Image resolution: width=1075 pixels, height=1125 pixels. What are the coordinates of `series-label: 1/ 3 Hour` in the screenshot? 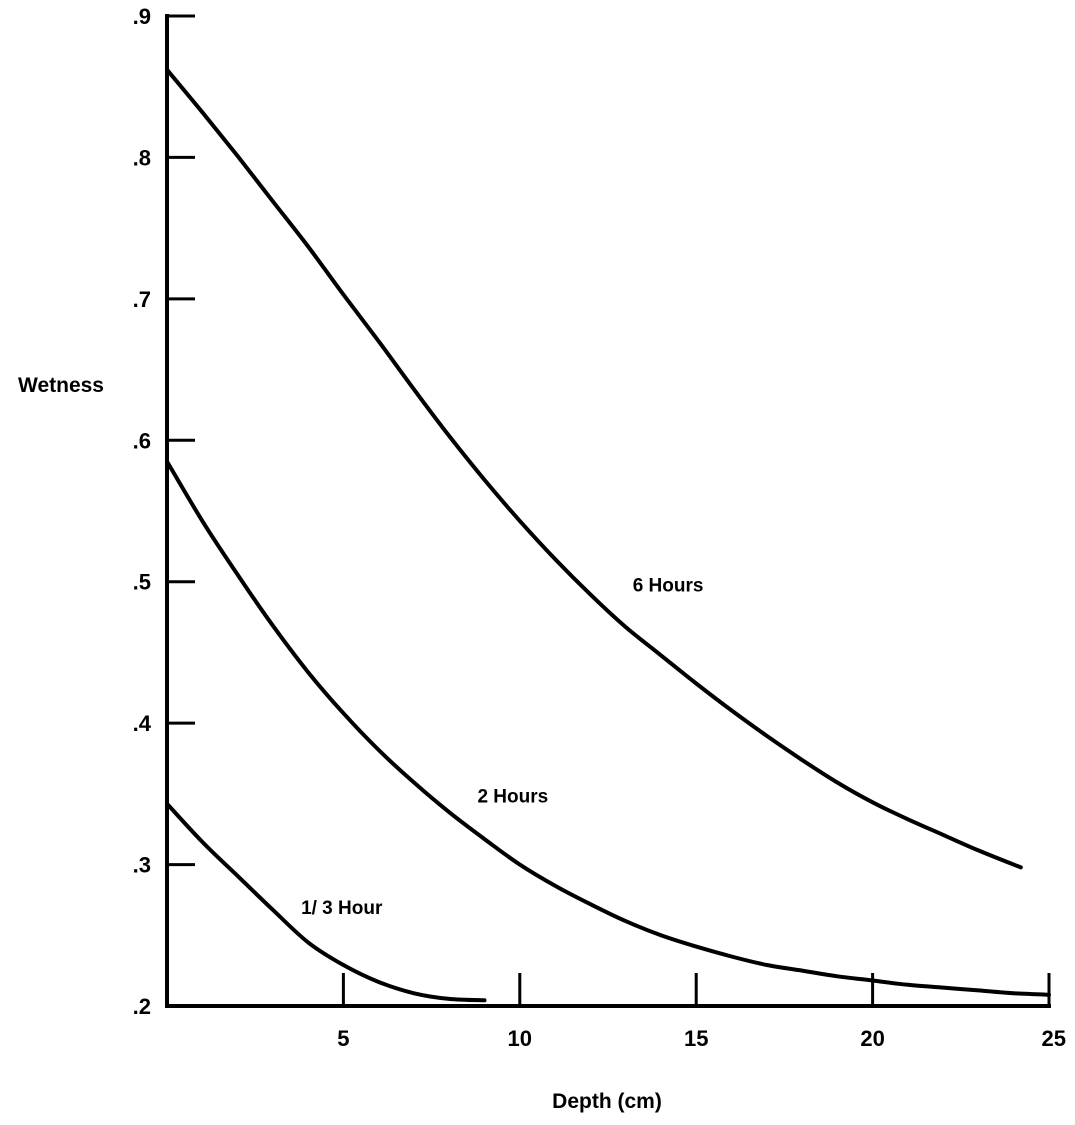 It's located at (342, 908).